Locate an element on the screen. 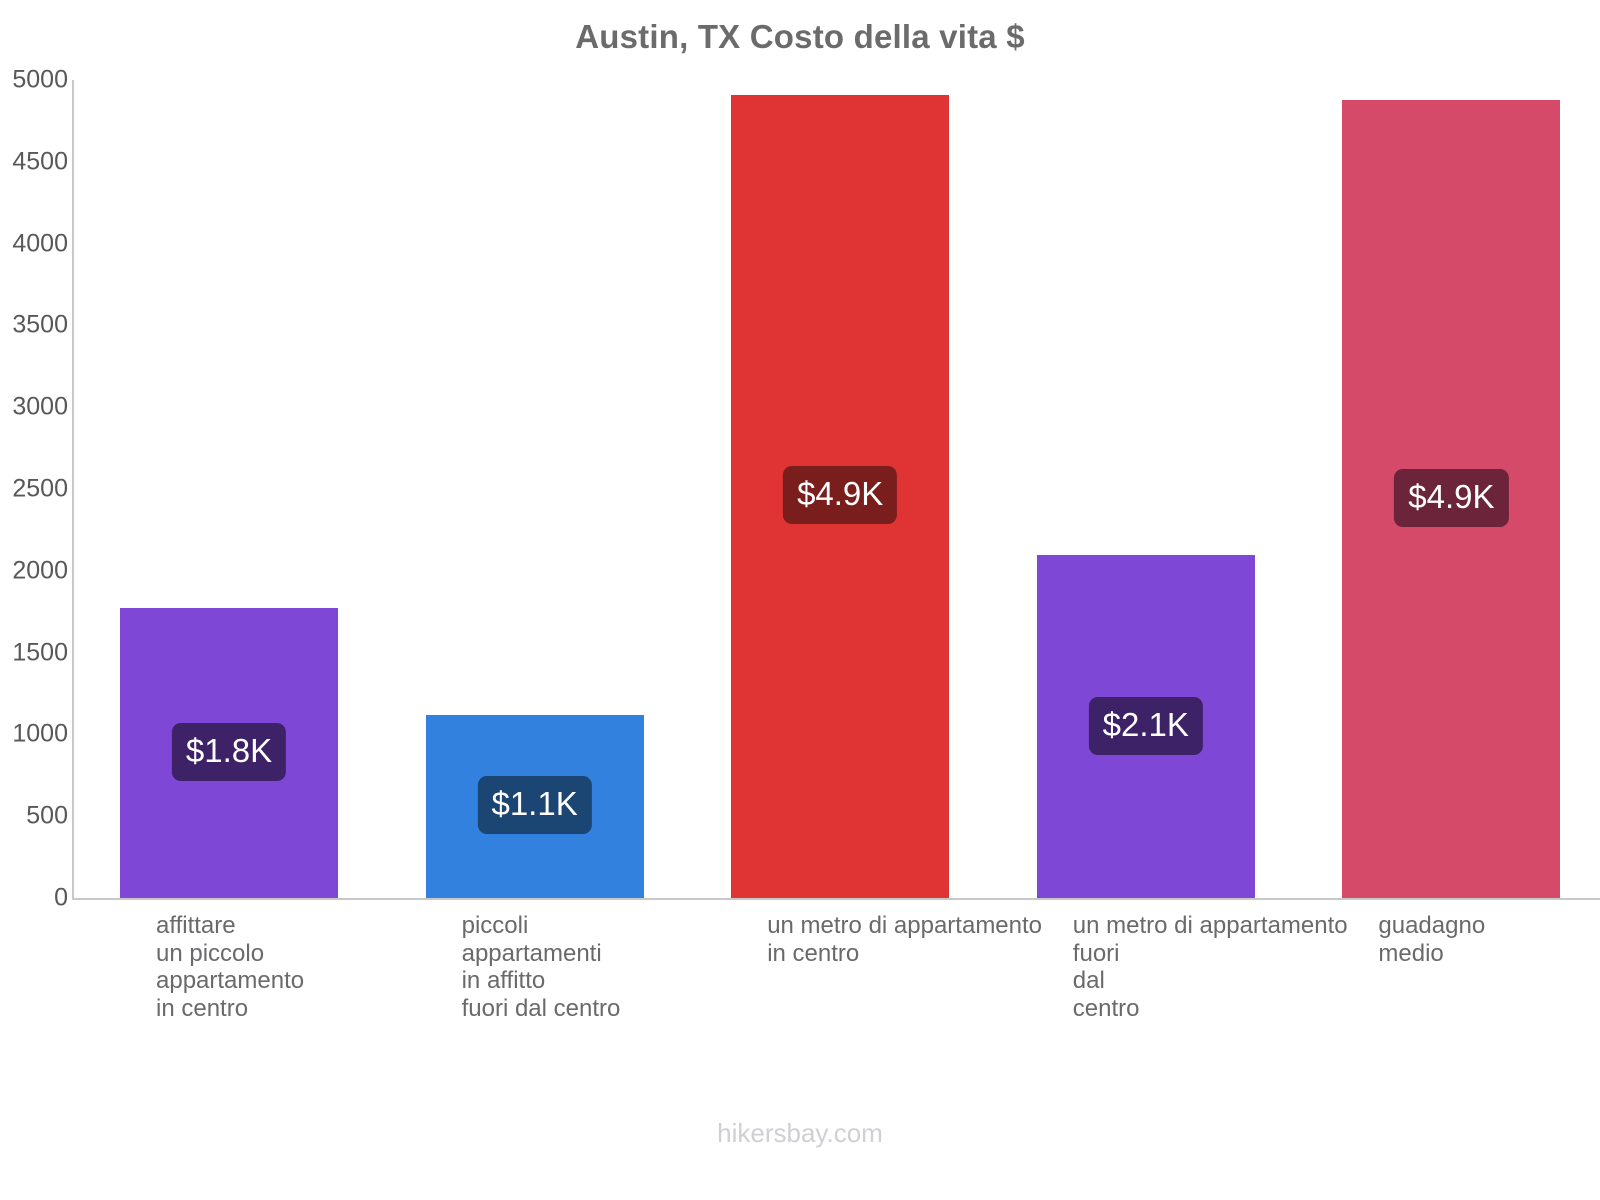  category-label-line: piccoli is located at coordinates (495, 925).